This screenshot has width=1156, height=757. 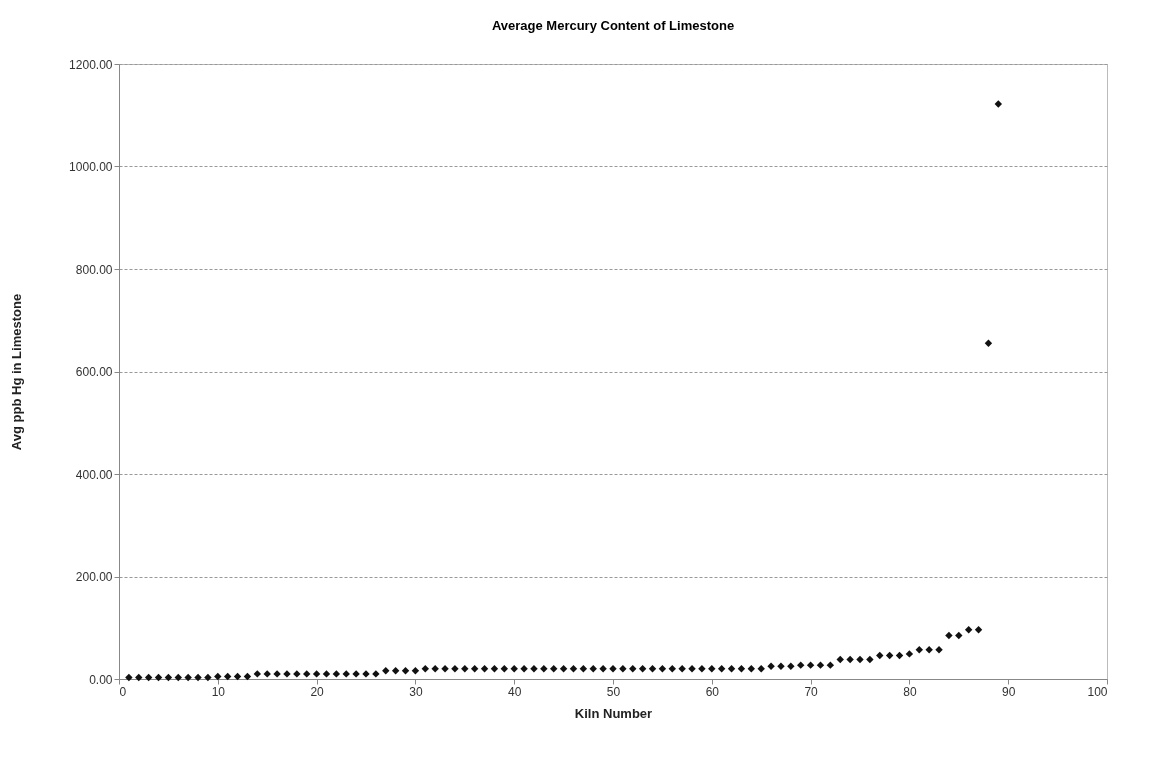 I want to click on chart-title: Average Mercury Content of Limestone, so click(x=613, y=25).